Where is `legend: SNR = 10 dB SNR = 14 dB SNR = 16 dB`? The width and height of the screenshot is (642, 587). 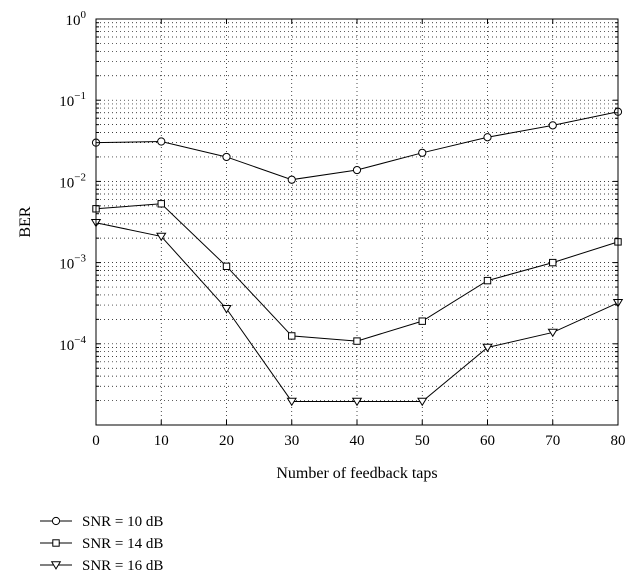 legend: SNR = 10 dB SNR = 14 dB SNR = 16 dB is located at coordinates (101, 544).